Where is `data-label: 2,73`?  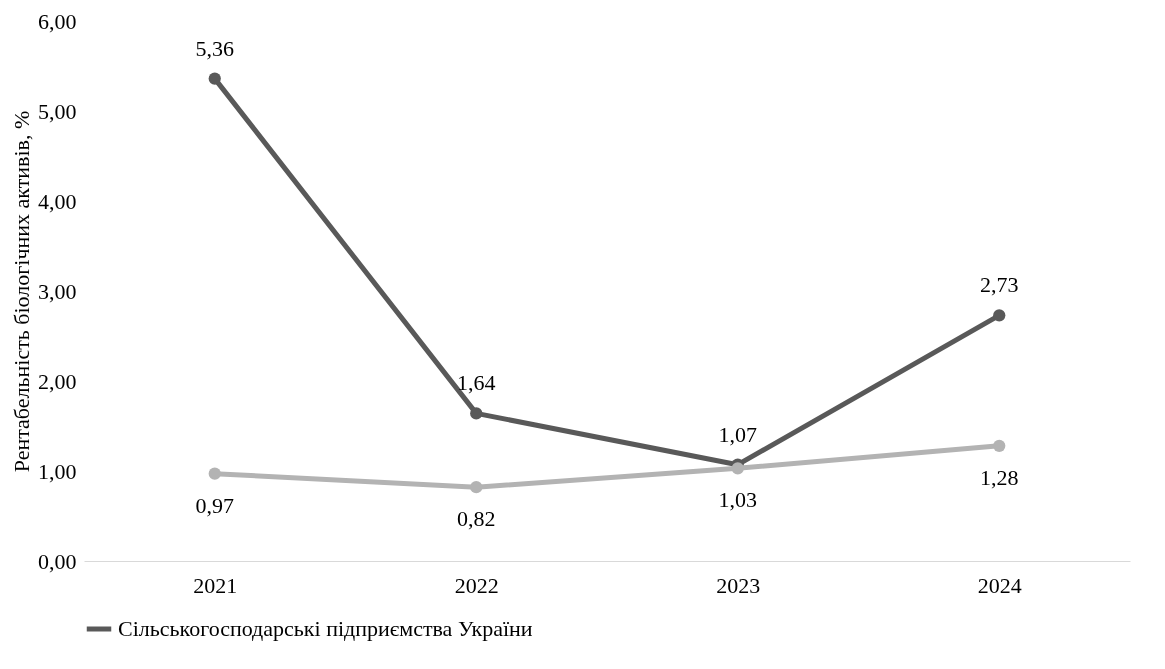 data-label: 2,73 is located at coordinates (999, 285).